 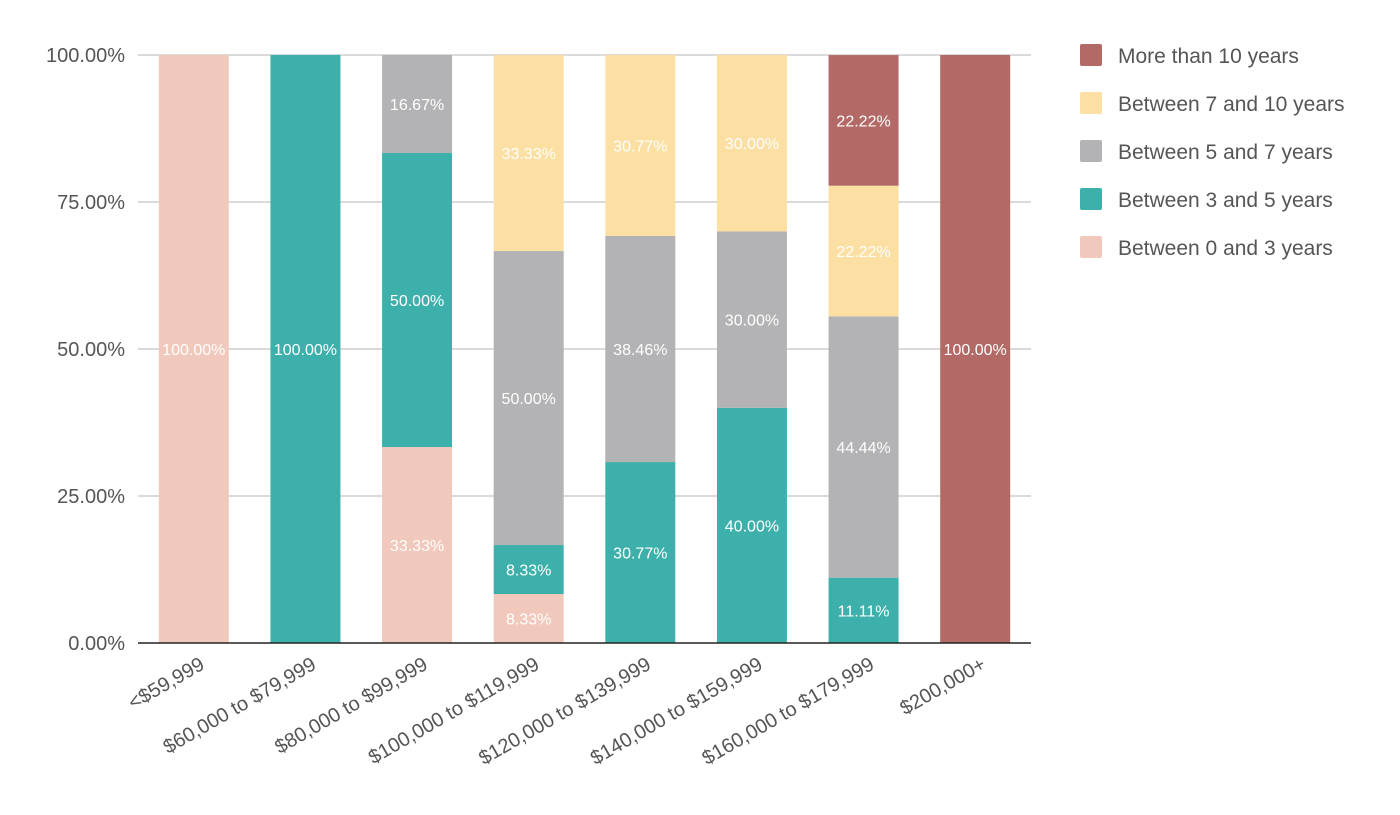 I want to click on legend-label: Between 5 and 7 years, so click(x=1225, y=152).